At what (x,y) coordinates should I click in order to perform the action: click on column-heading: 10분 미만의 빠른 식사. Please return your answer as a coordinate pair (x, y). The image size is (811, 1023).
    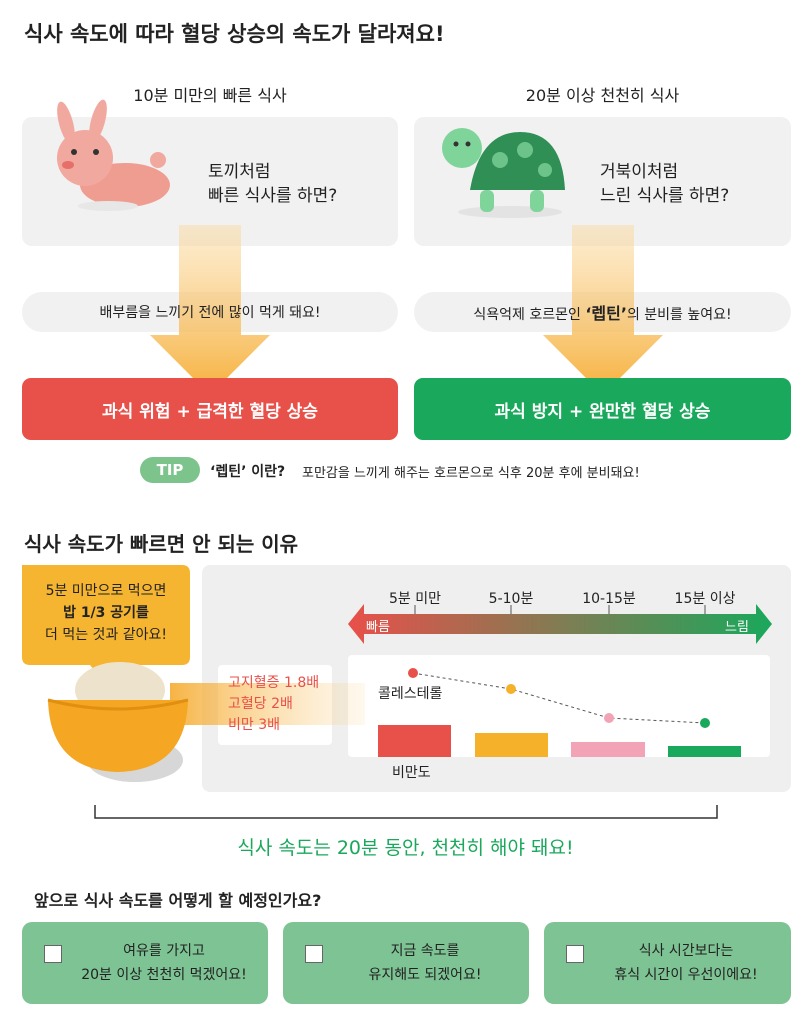
    Looking at the image, I should click on (210, 95).